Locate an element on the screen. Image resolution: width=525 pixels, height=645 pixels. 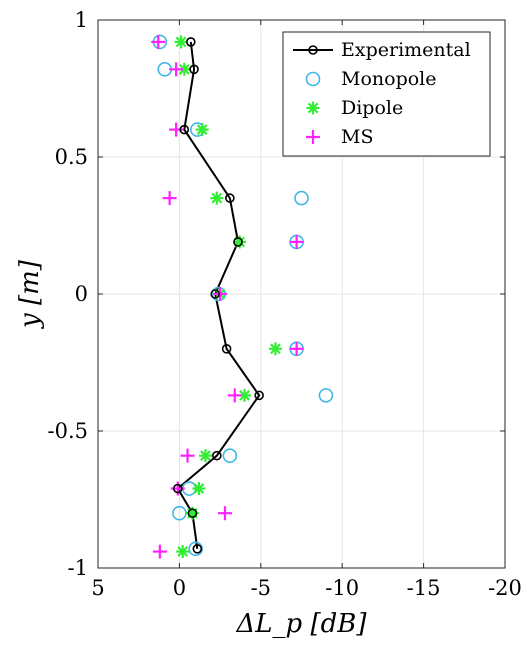
legend-label-dipole: Dipole is located at coordinates (372, 108).